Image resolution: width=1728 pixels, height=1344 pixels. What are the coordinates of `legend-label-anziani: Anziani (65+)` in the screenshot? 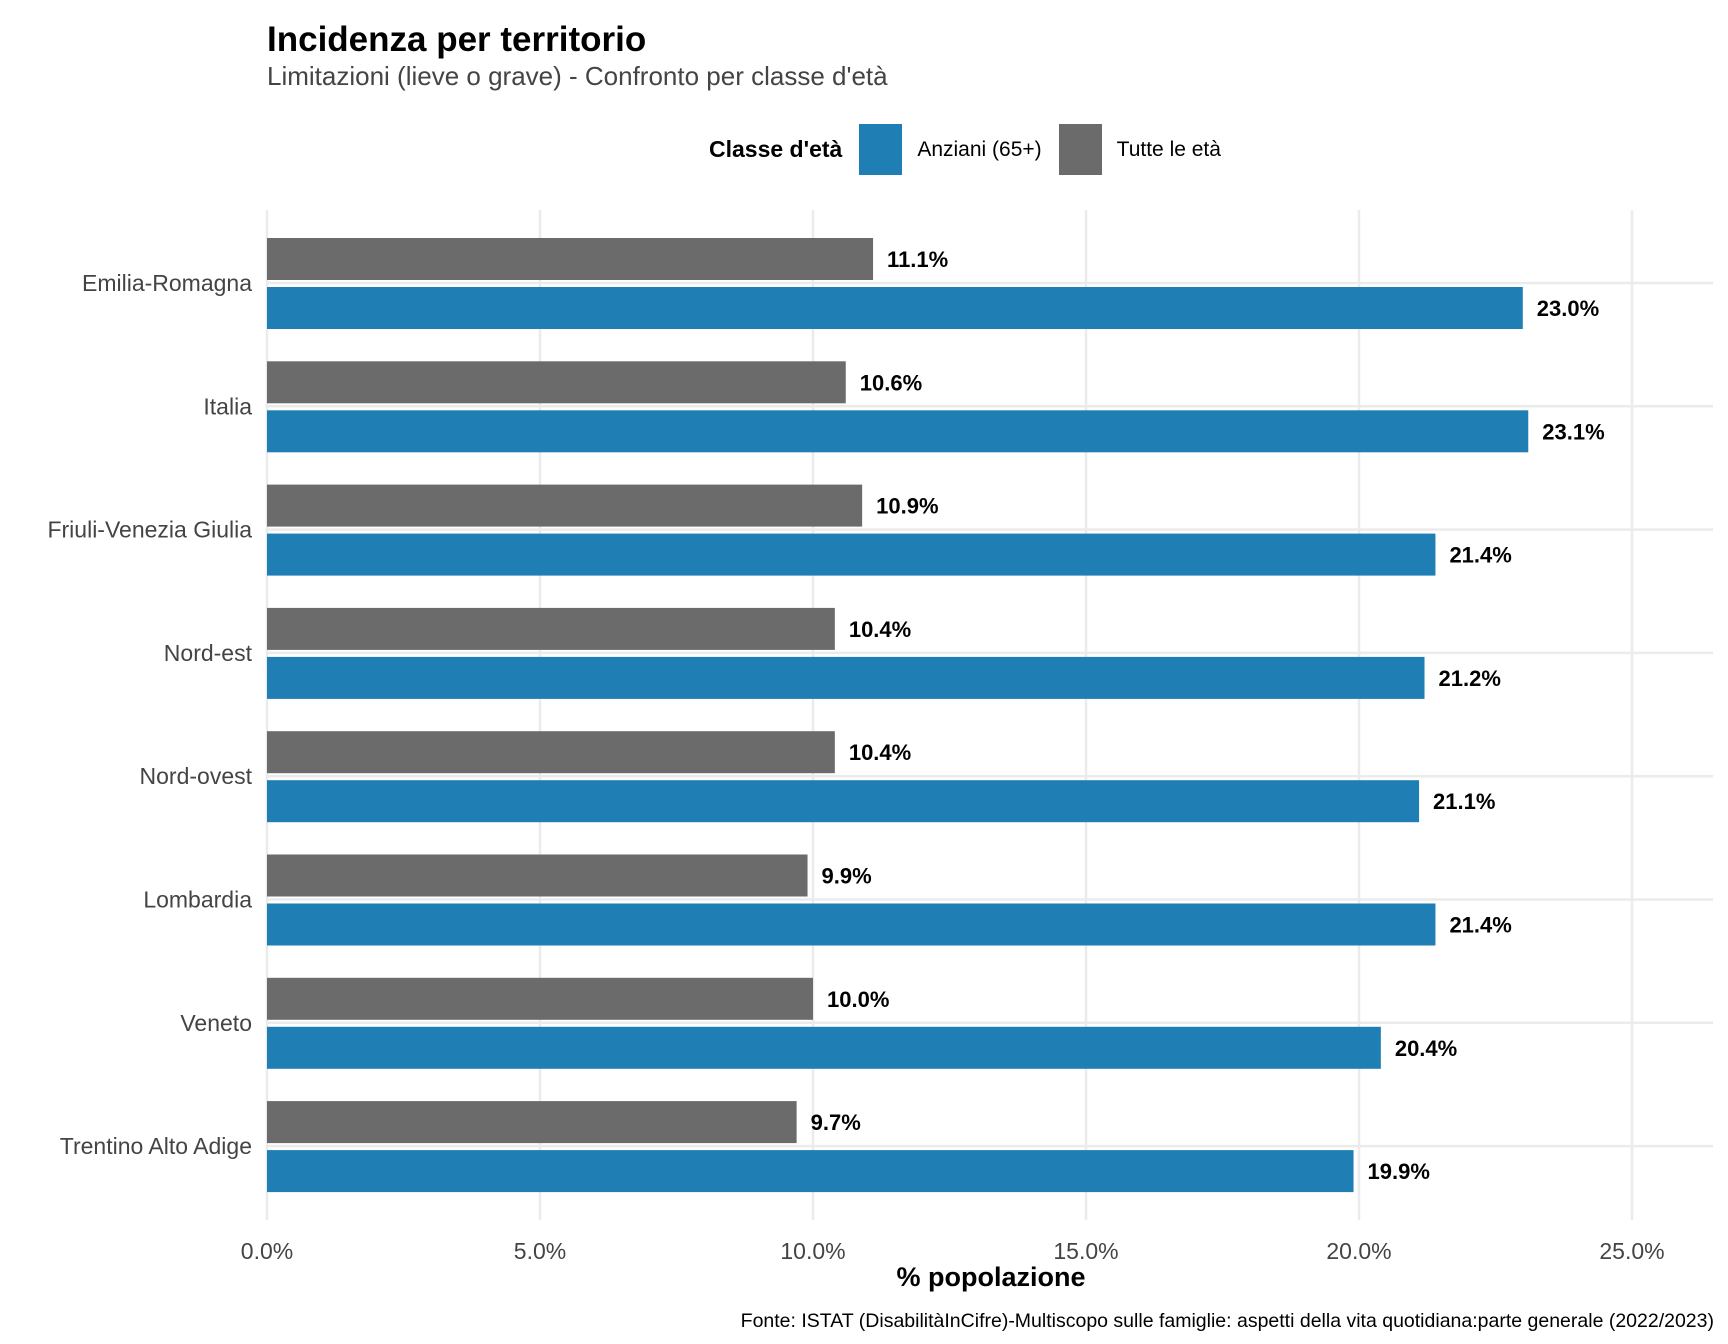 It's located at (979, 149).